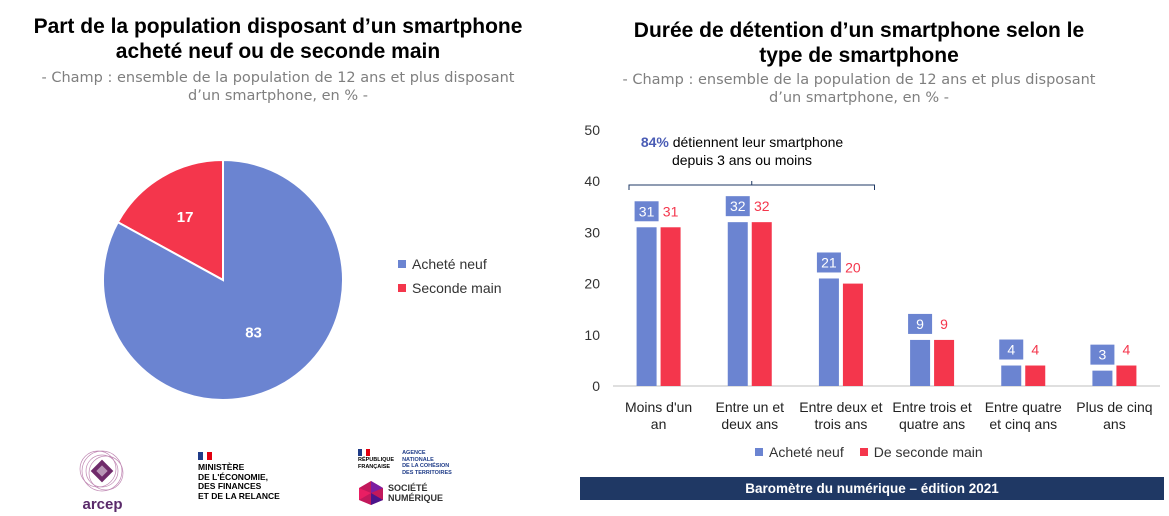  I want to click on arcep-wordmark: arcep, so click(102, 504).